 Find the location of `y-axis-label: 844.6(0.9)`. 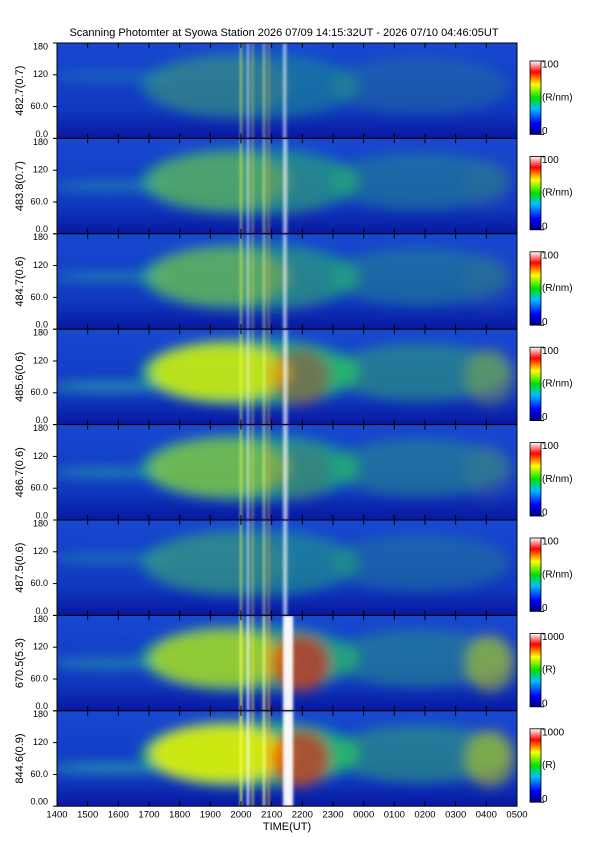

y-axis-label: 844.6(0.9) is located at coordinates (20, 758).